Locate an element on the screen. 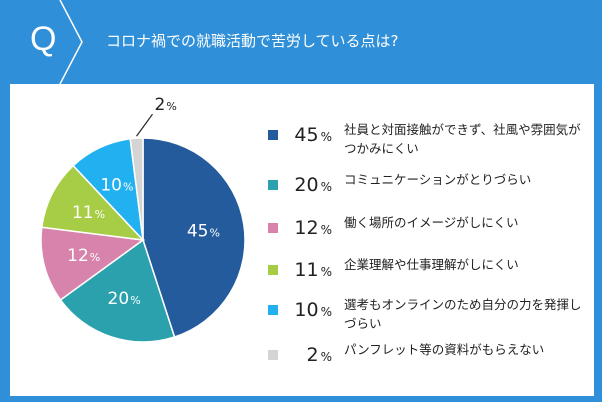  slice-value-label-3: 11% is located at coordinates (88, 213).